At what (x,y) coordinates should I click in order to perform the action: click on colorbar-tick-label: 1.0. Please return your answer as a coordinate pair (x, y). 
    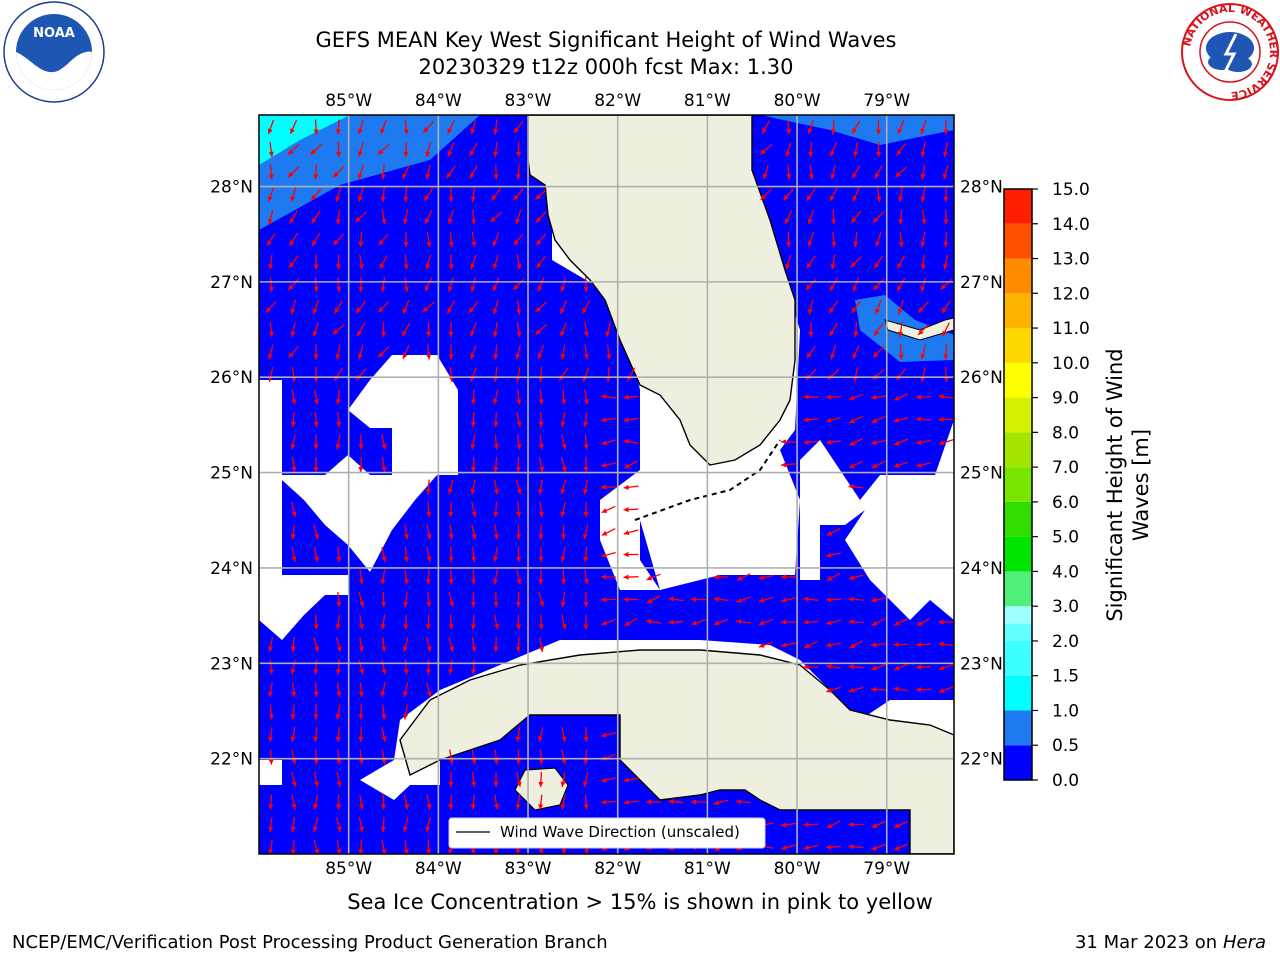
    Looking at the image, I should click on (1065, 711).